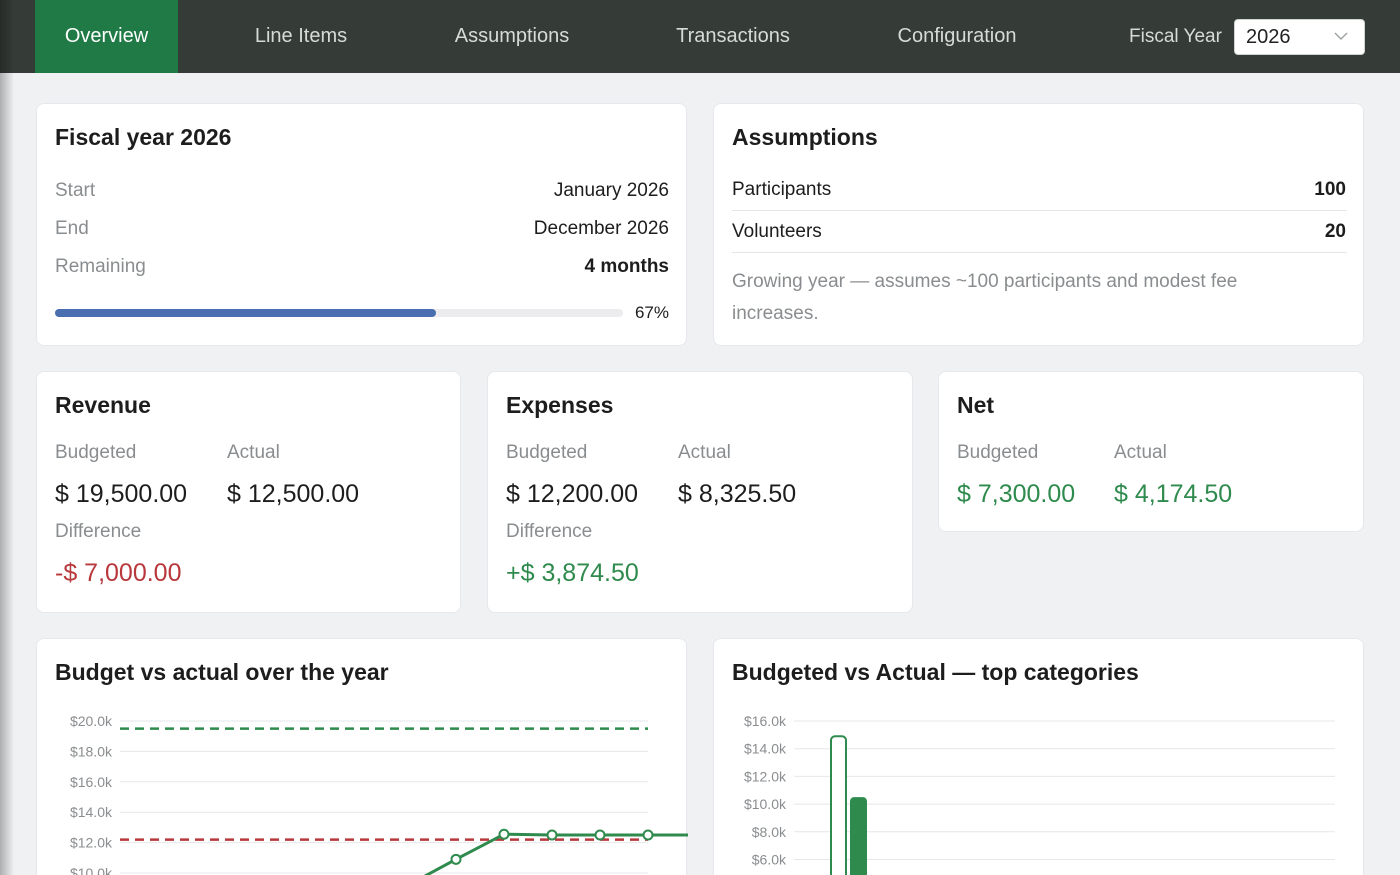  I want to click on y-tick-label: $8.0k, so click(769, 832).